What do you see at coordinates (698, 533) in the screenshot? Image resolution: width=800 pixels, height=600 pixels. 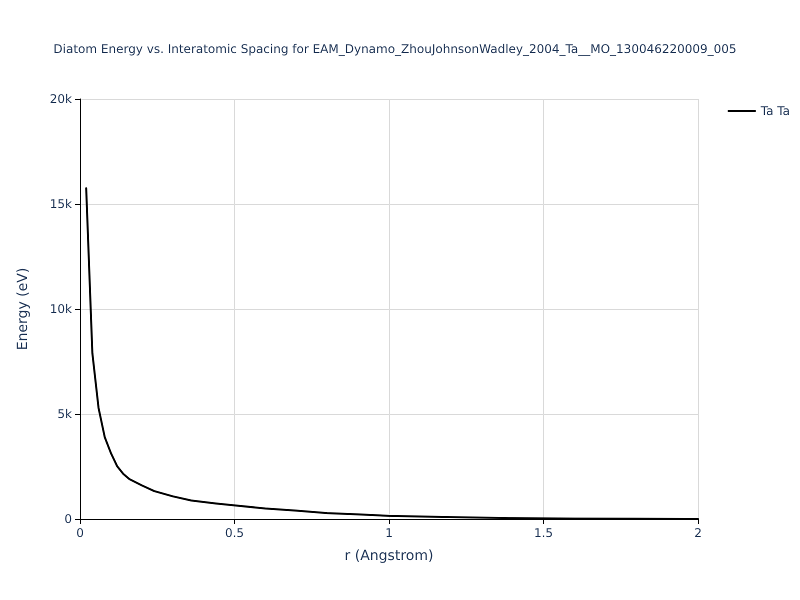 I see `x-tick-label: 2` at bounding box center [698, 533].